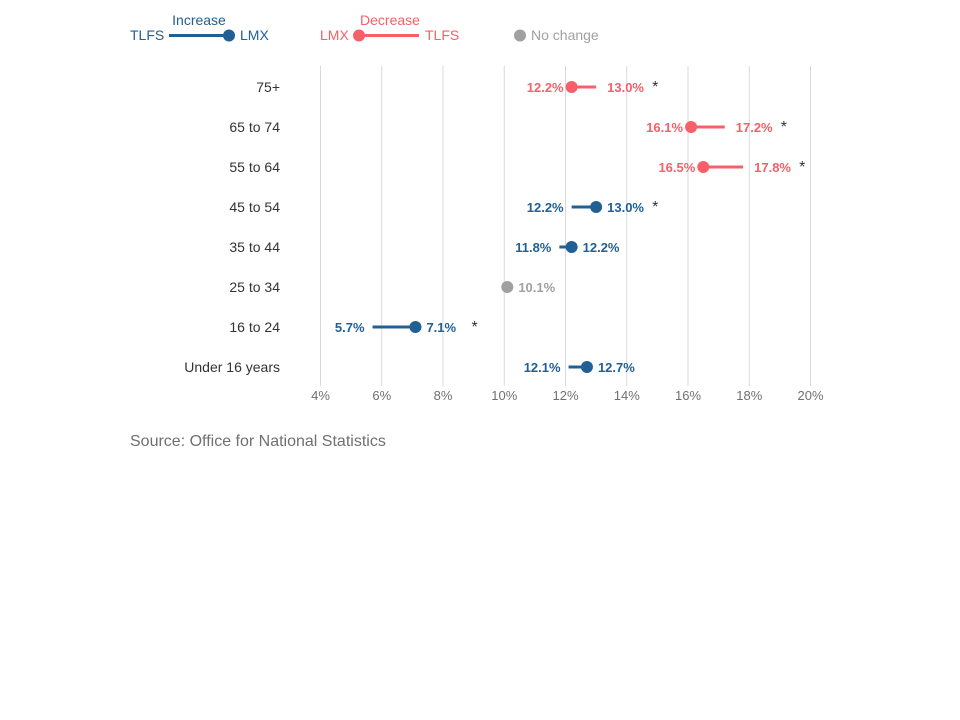  I want to click on x-tick-label: 6%, so click(381, 395).